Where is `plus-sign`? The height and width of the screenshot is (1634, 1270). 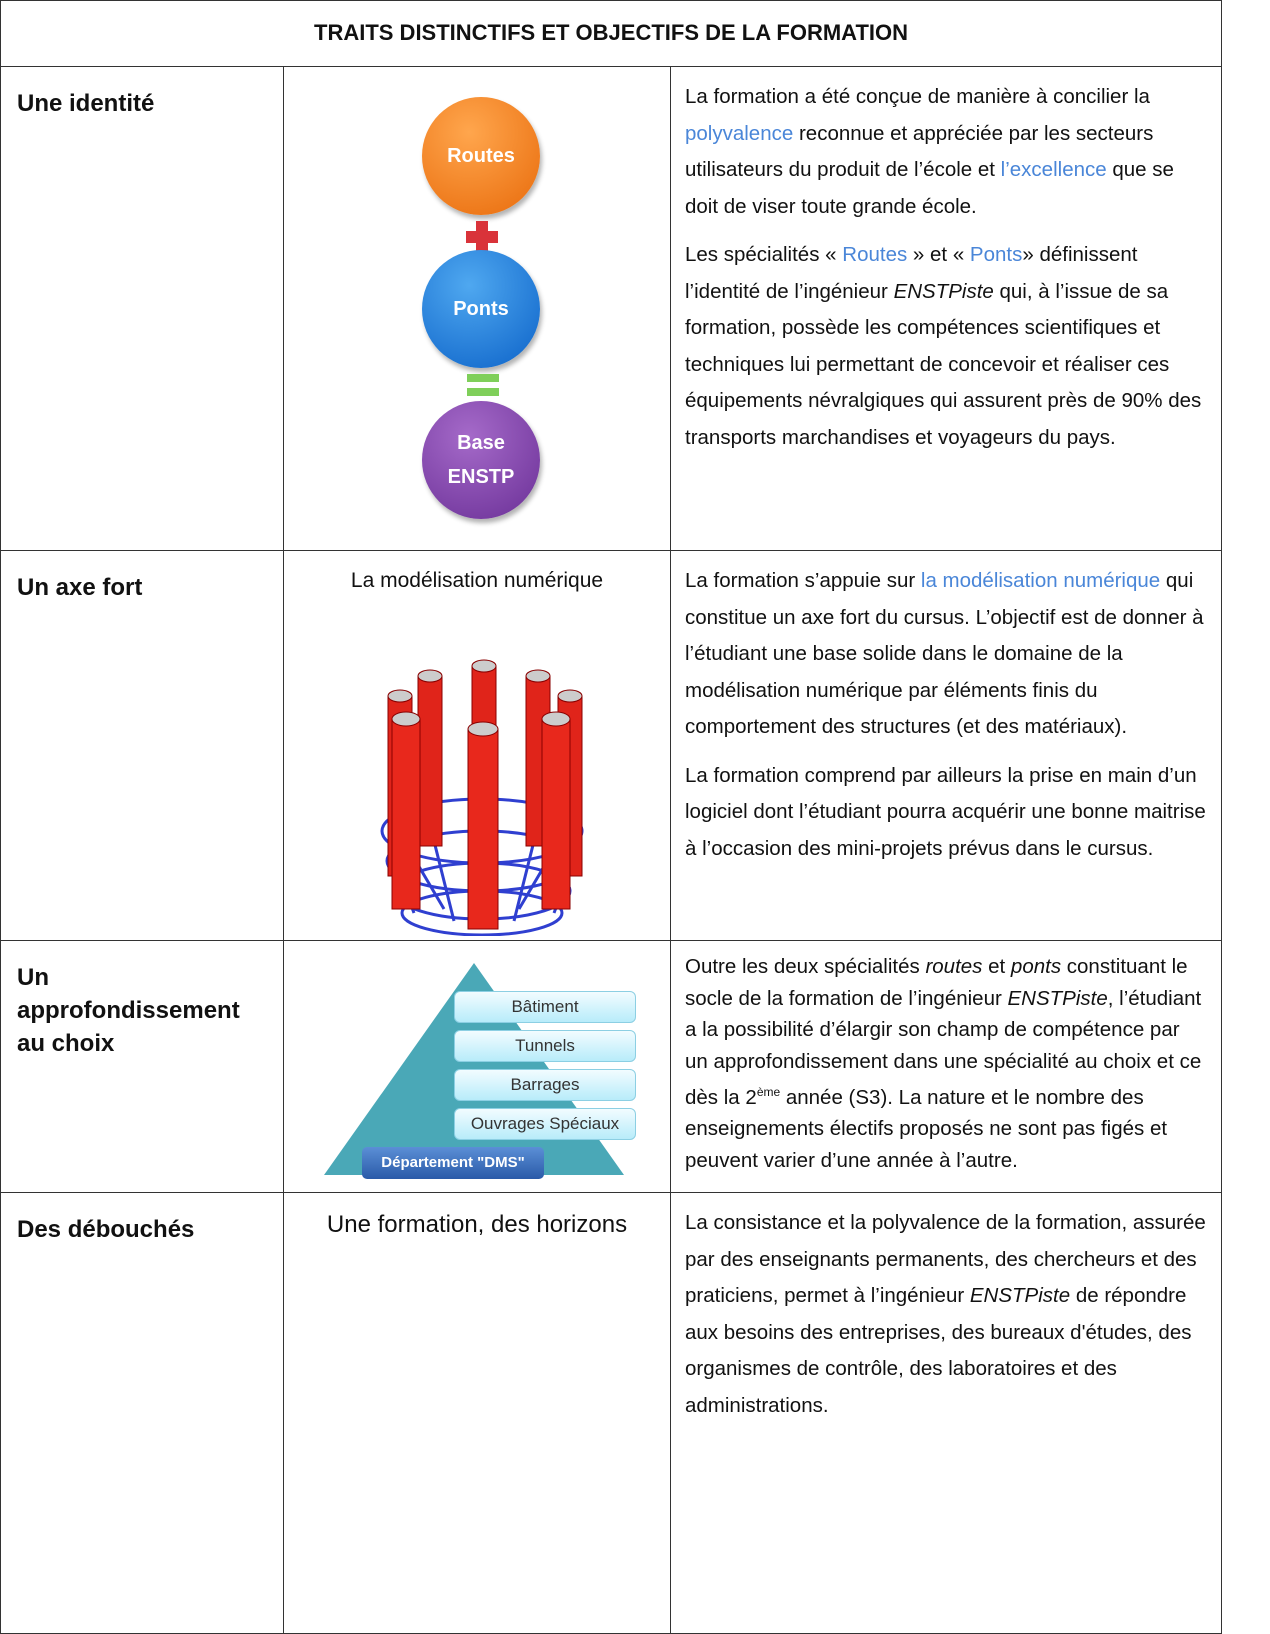
plus-sign is located at coordinates (482, 237).